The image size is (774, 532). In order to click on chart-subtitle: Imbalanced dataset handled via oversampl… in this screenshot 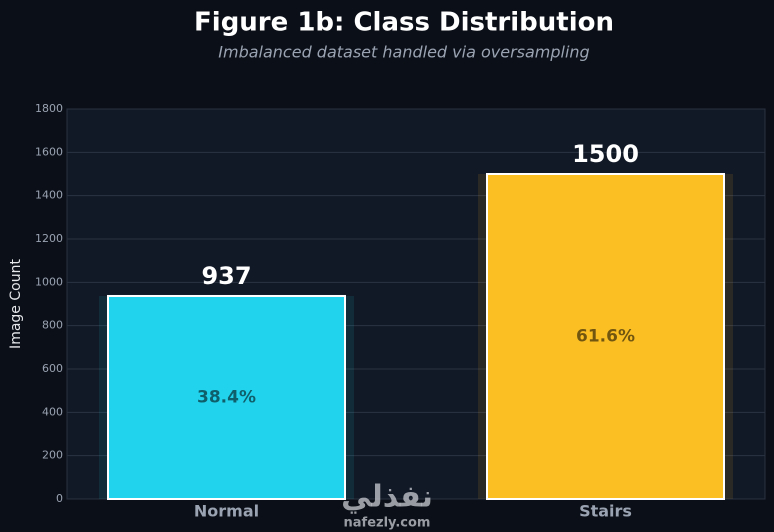, I will do `click(403, 52)`.